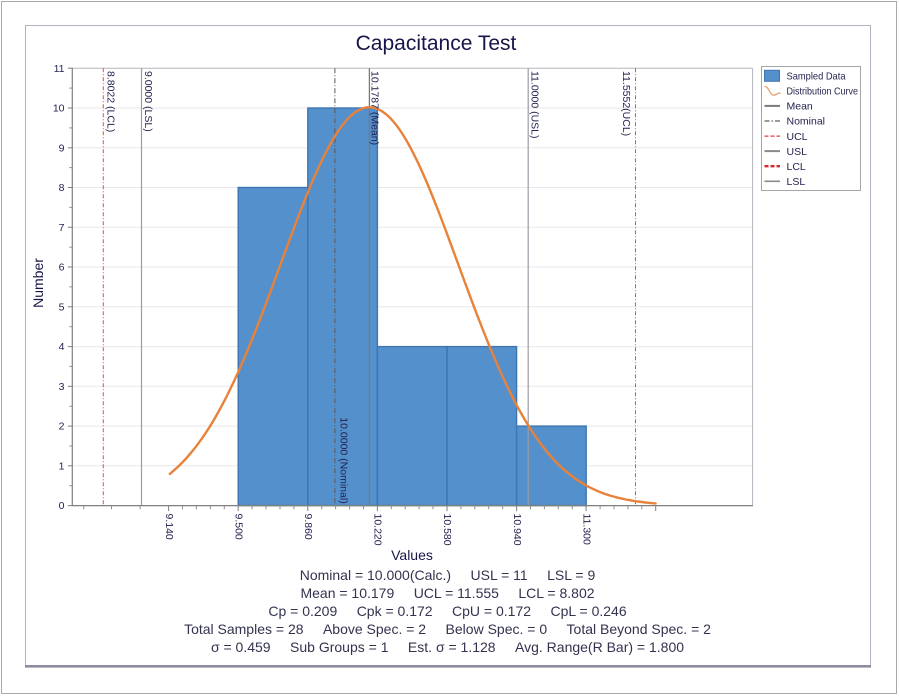 The height and width of the screenshot is (696, 899). What do you see at coordinates (344, 460) in the screenshot?
I see `svg-text: 10.0000 (Nominal)` at bounding box center [344, 460].